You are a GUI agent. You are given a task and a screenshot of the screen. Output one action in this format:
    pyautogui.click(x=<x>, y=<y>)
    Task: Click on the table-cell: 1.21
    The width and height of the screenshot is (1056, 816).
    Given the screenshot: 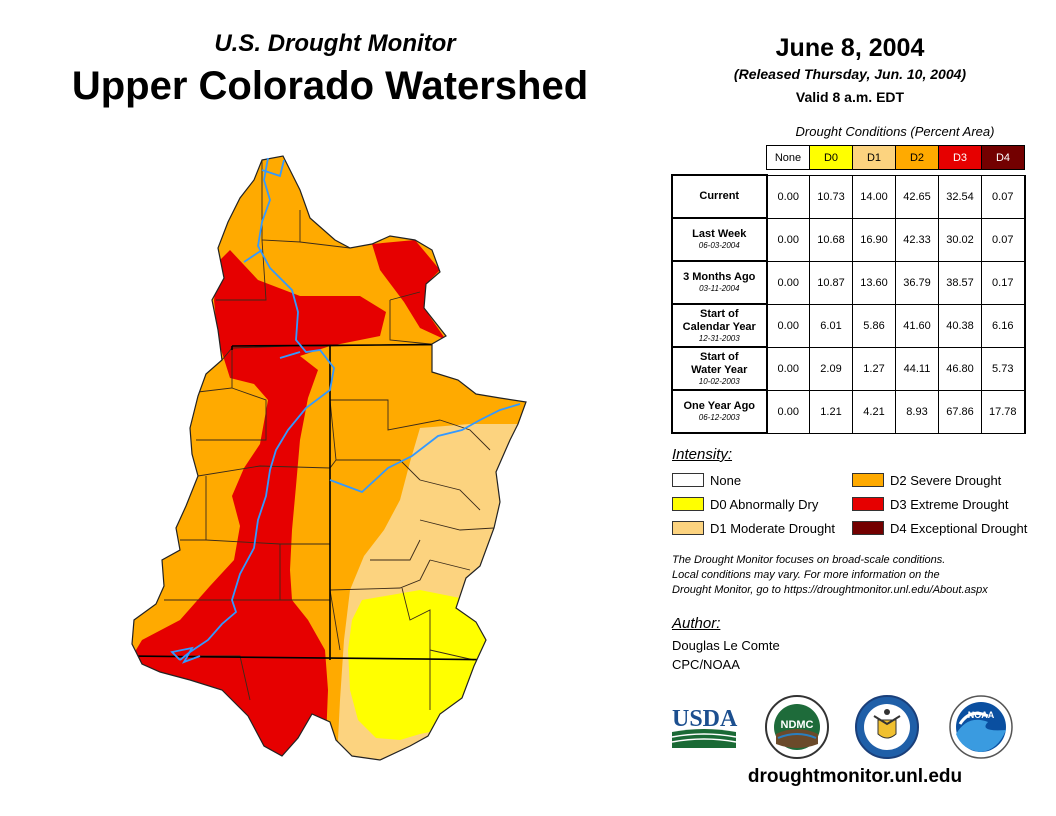 What is the action you would take?
    pyautogui.click(x=831, y=411)
    